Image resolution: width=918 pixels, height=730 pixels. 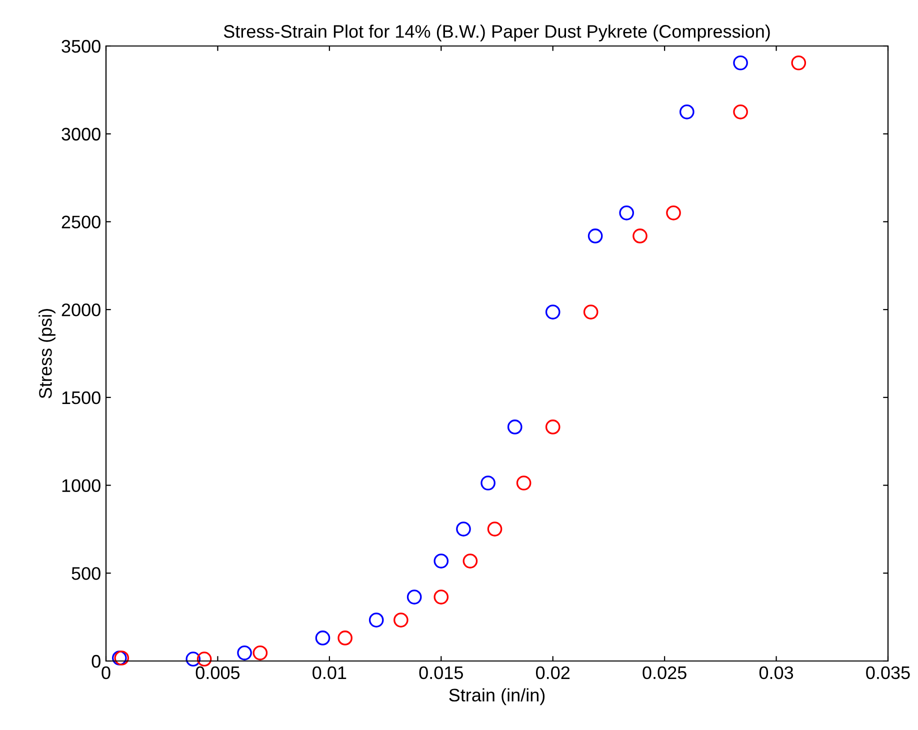 What do you see at coordinates (888, 673) in the screenshot?
I see `x-tick-label: 0.035` at bounding box center [888, 673].